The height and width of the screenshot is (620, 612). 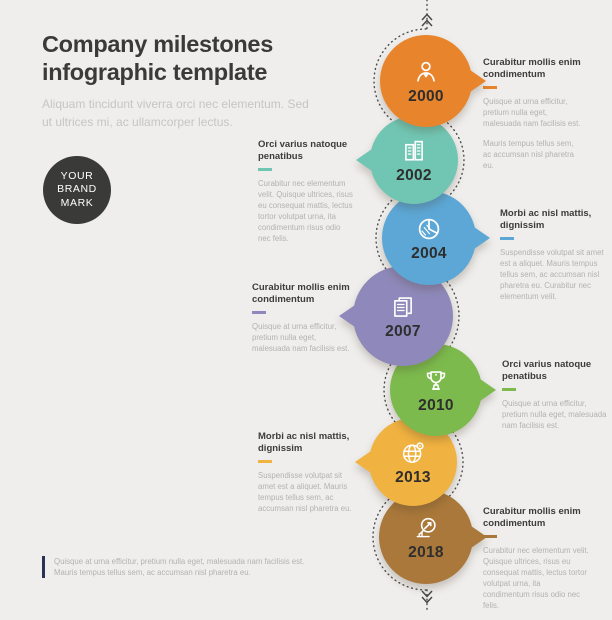 I want to click on timeline-chevrons-icon, so click(x=427, y=308).